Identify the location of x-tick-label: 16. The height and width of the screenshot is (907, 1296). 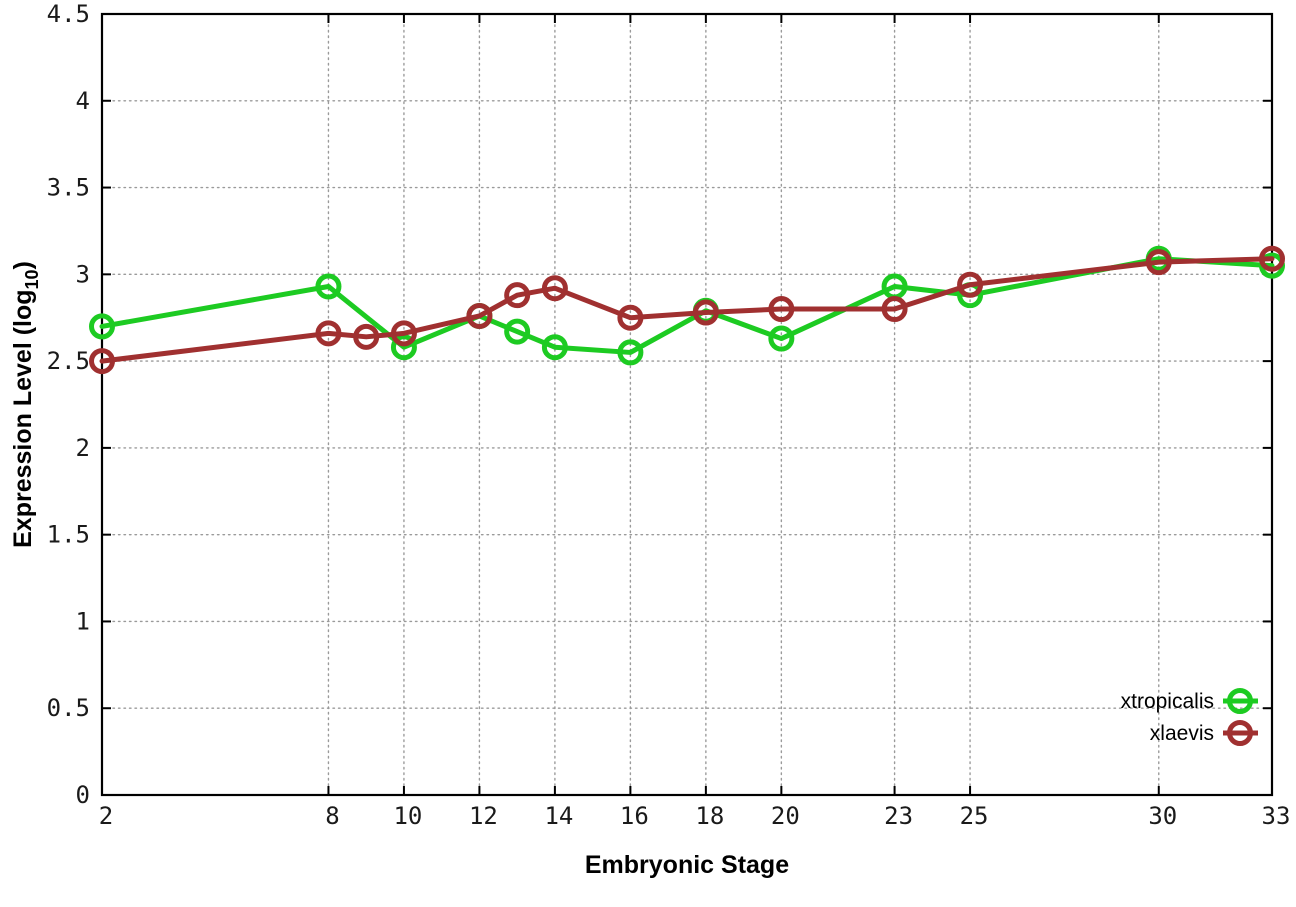
(634, 816).